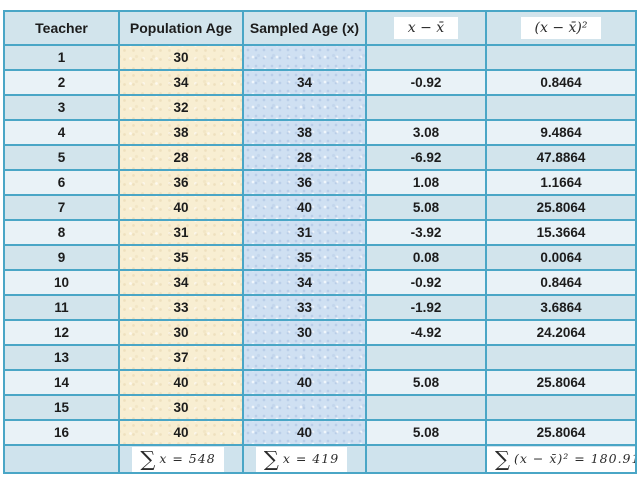  Describe the element at coordinates (304, 257) in the screenshot. I see `sampled-age-cell: 35` at that location.